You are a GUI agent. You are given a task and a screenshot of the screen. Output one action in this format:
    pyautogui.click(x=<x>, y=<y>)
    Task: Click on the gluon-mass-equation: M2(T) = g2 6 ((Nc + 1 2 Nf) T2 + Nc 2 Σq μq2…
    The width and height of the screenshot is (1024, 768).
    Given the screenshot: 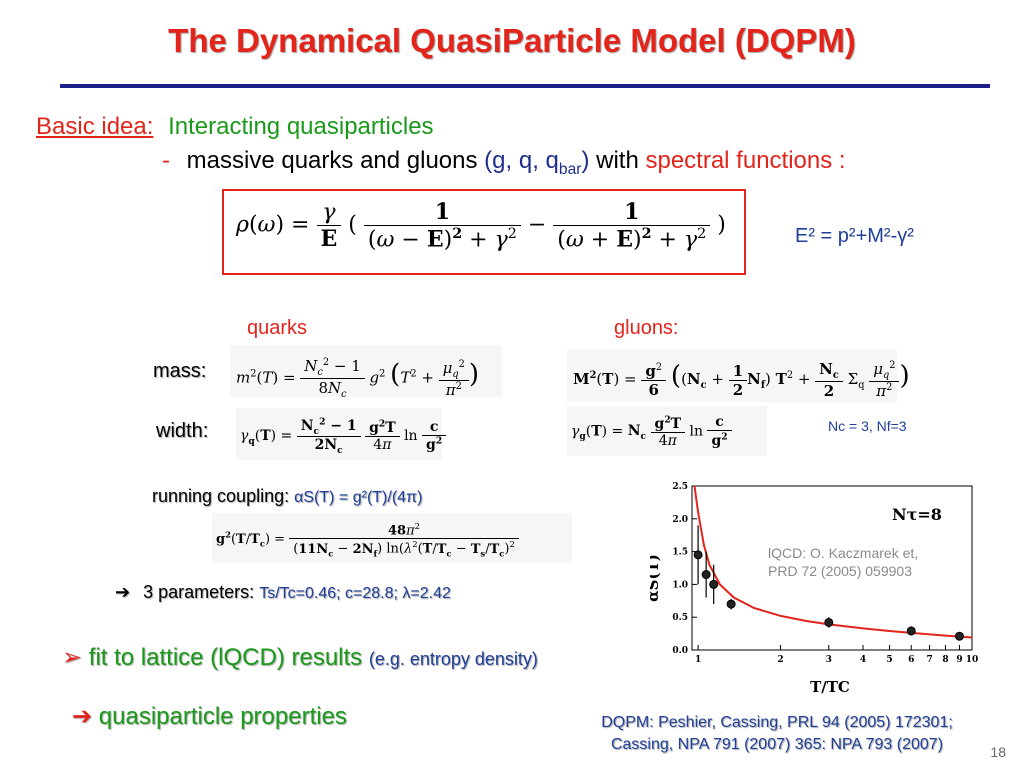 What is the action you would take?
    pyautogui.click(x=738, y=376)
    